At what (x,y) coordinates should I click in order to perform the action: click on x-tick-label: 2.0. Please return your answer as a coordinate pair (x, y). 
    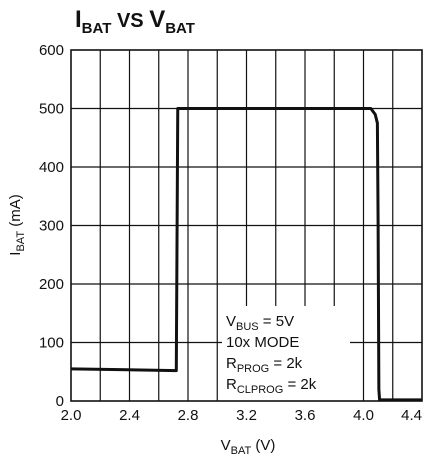
    Looking at the image, I should click on (71, 415).